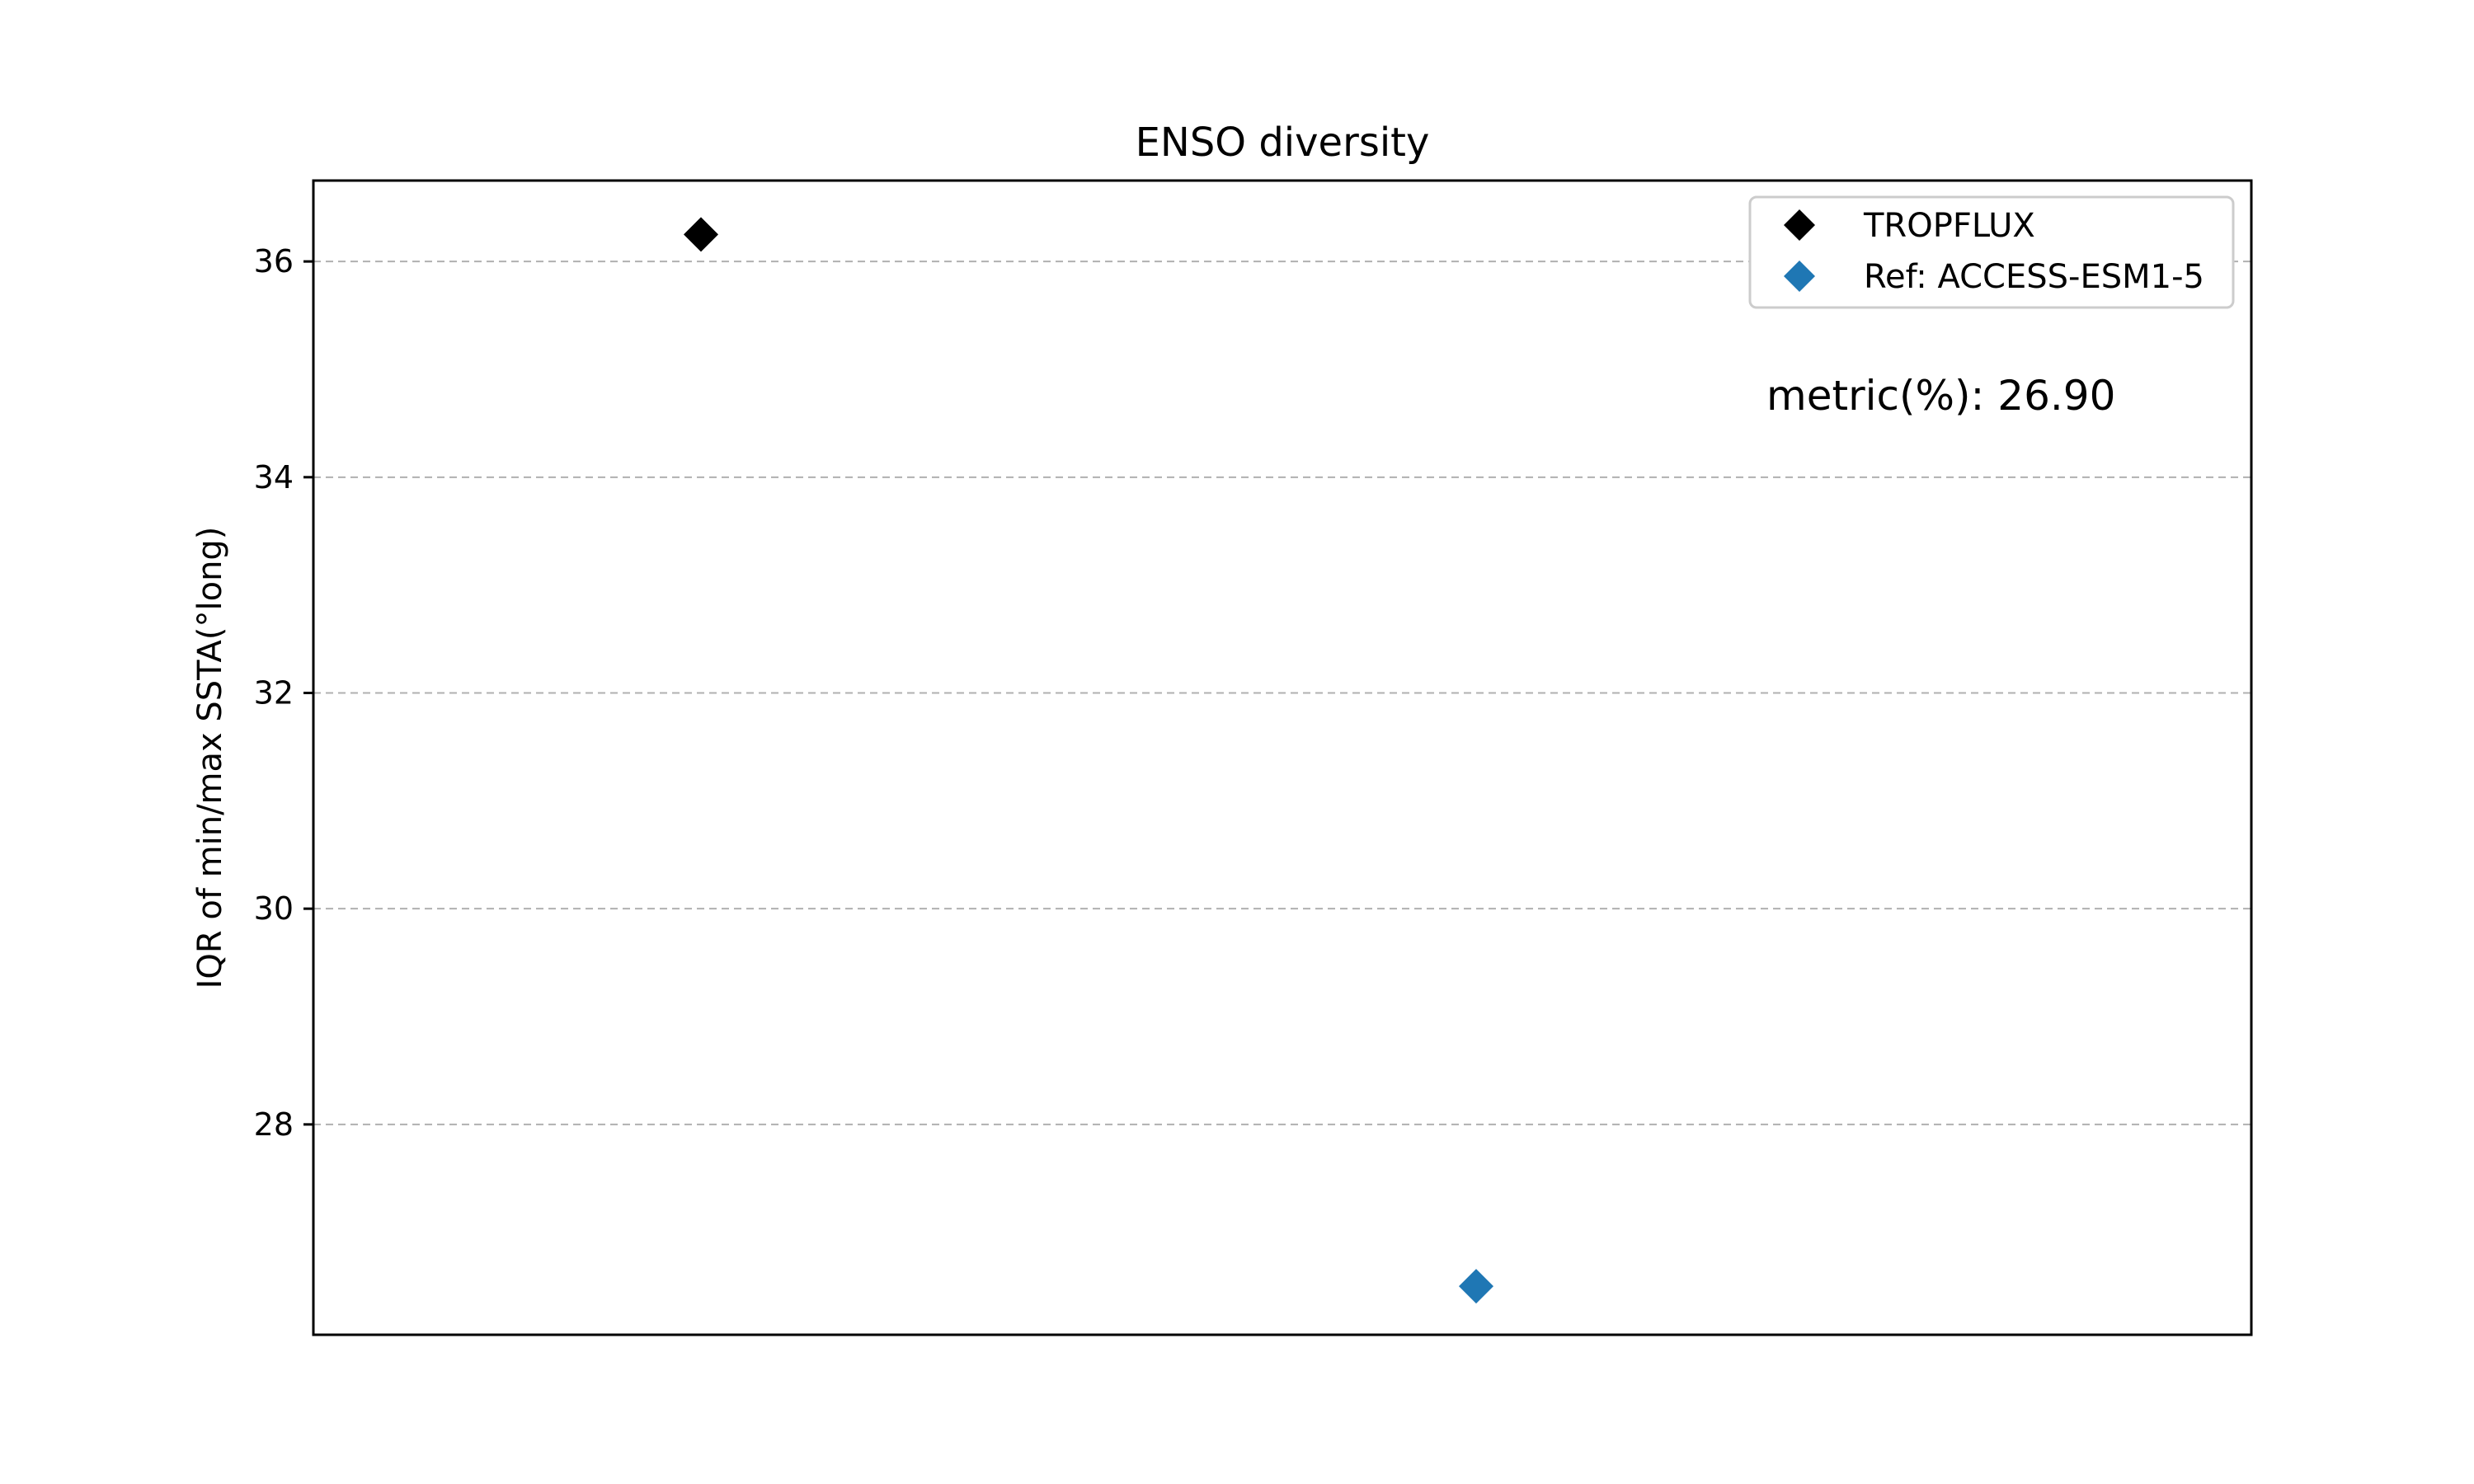 Image resolution: width=2474 pixels, height=1484 pixels. Describe the element at coordinates (1283, 143) in the screenshot. I see `chart-title: ENSO diversity` at that location.